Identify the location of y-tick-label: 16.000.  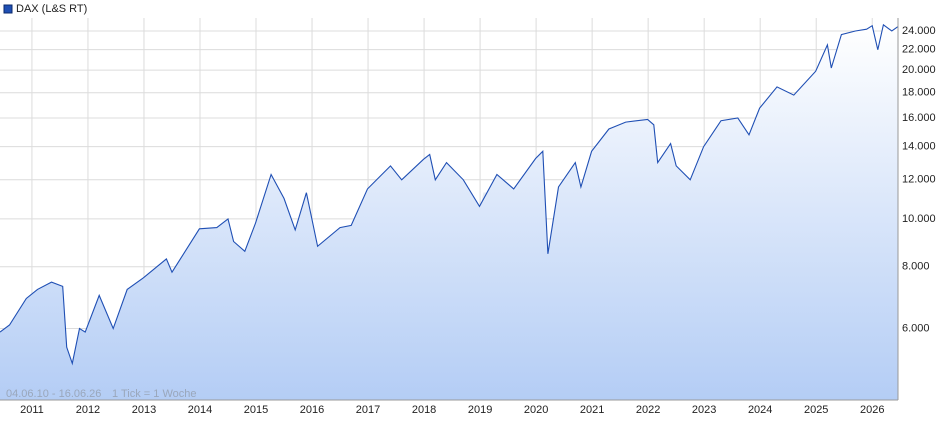
(919, 118).